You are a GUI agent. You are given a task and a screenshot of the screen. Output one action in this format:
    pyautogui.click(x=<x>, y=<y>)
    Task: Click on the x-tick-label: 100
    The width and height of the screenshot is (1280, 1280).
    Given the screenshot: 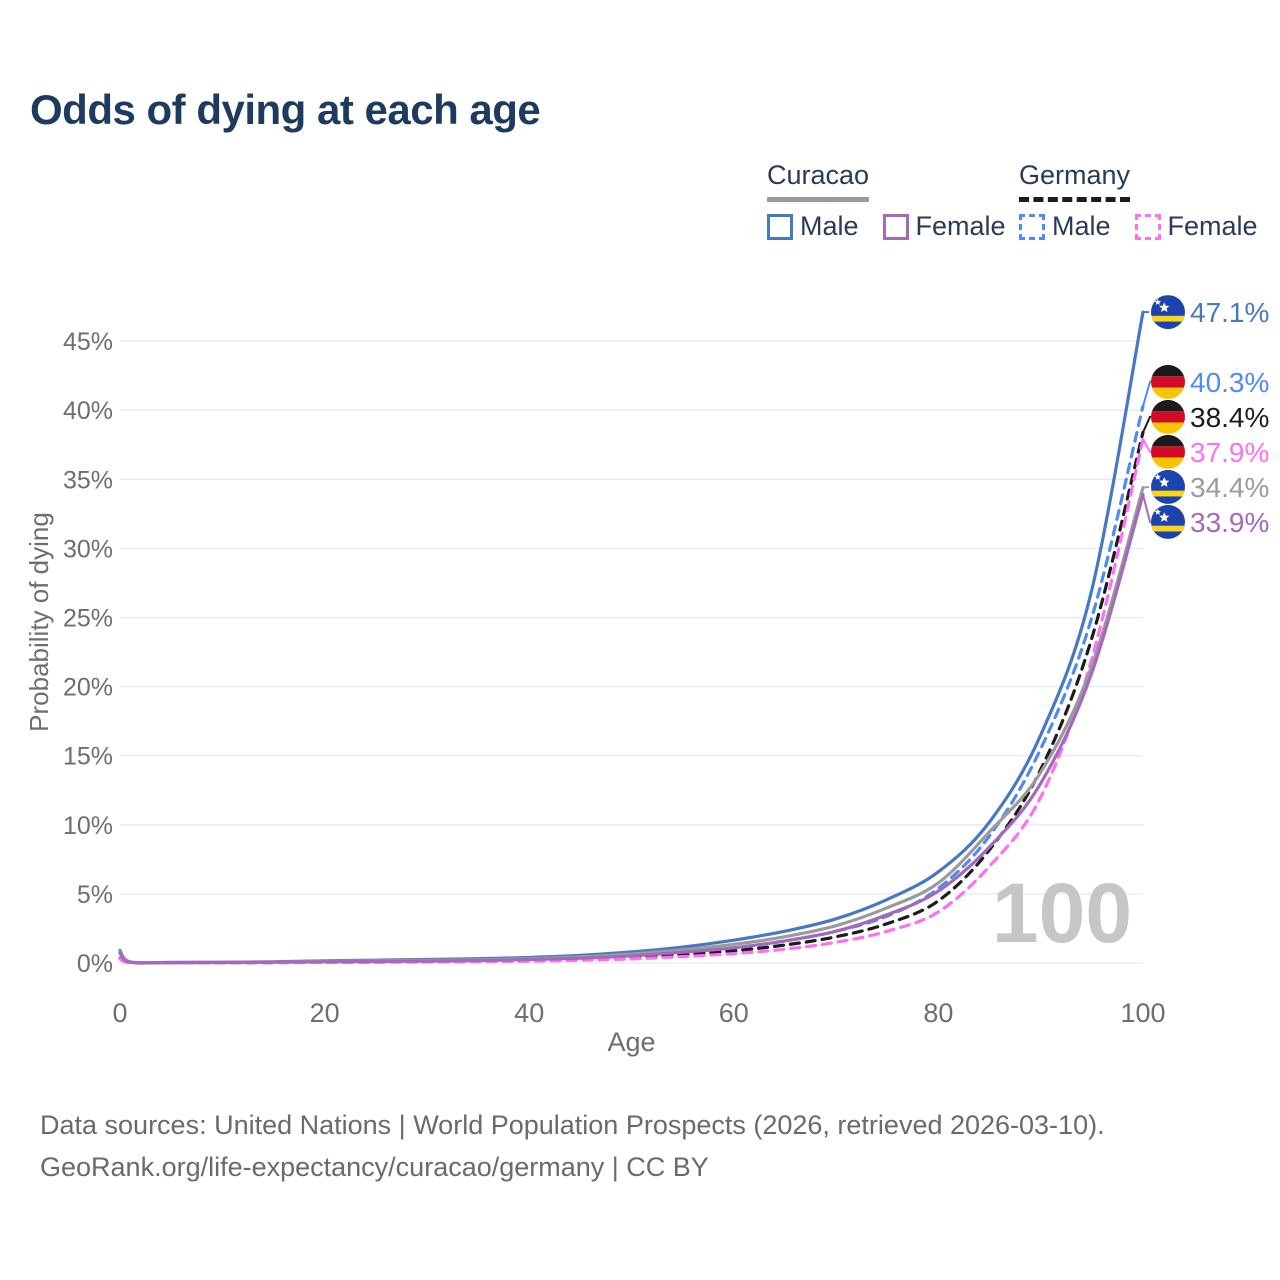 What is the action you would take?
    pyautogui.click(x=1142, y=1013)
    